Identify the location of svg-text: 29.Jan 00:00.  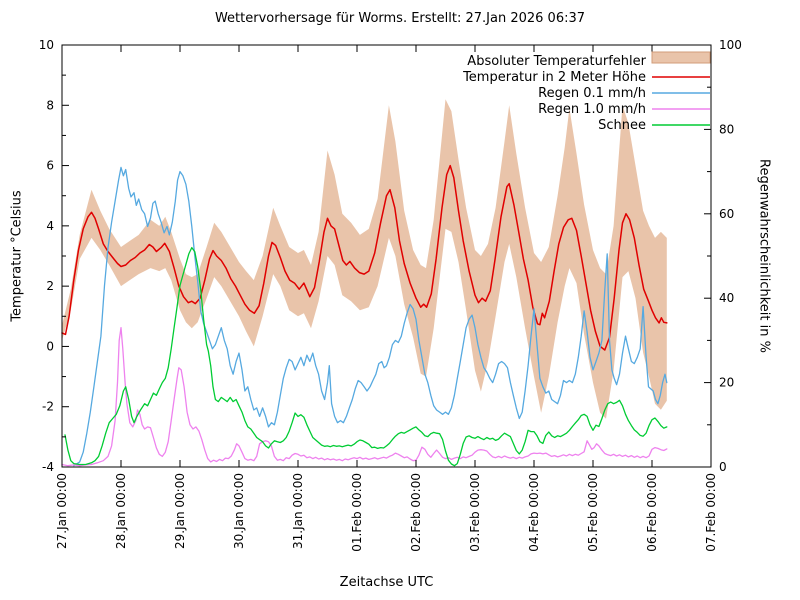
(180, 511).